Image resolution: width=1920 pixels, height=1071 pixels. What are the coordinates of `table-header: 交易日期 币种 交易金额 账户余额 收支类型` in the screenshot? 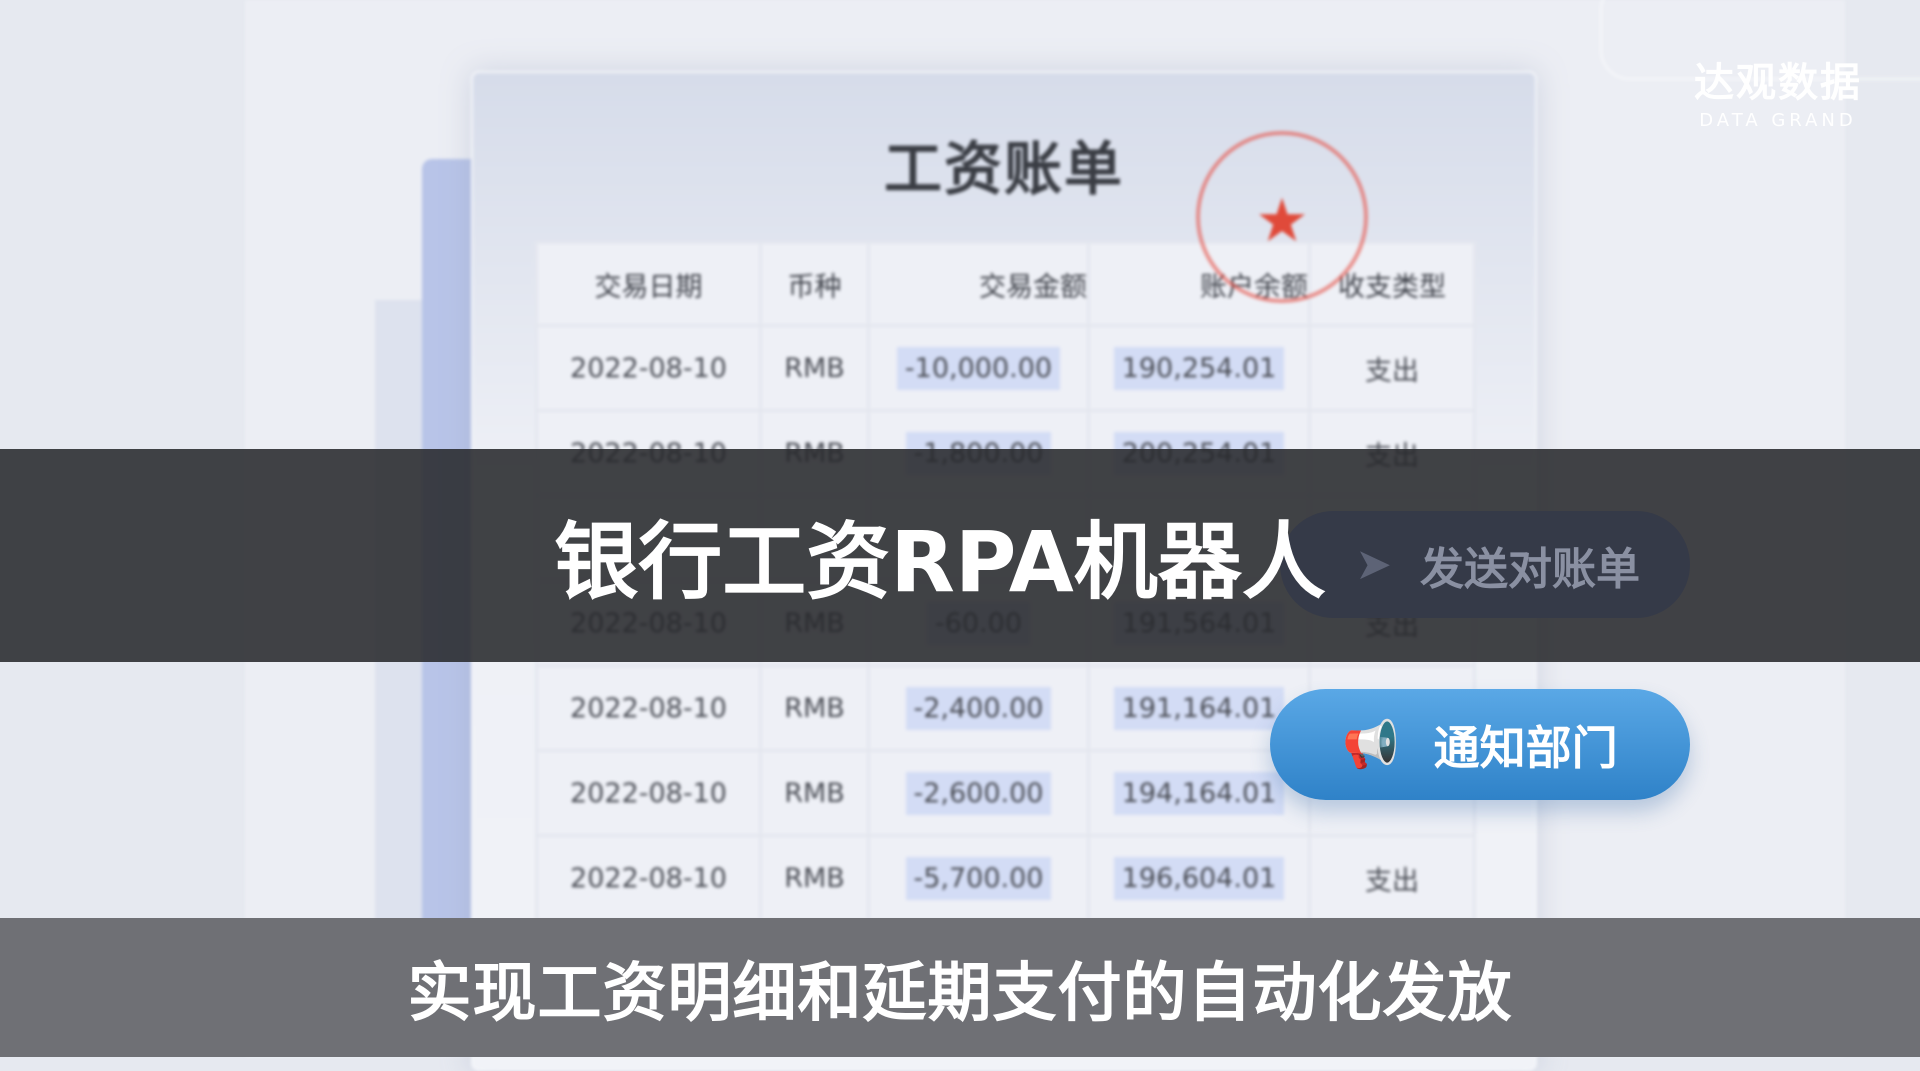 It's located at (1005, 284).